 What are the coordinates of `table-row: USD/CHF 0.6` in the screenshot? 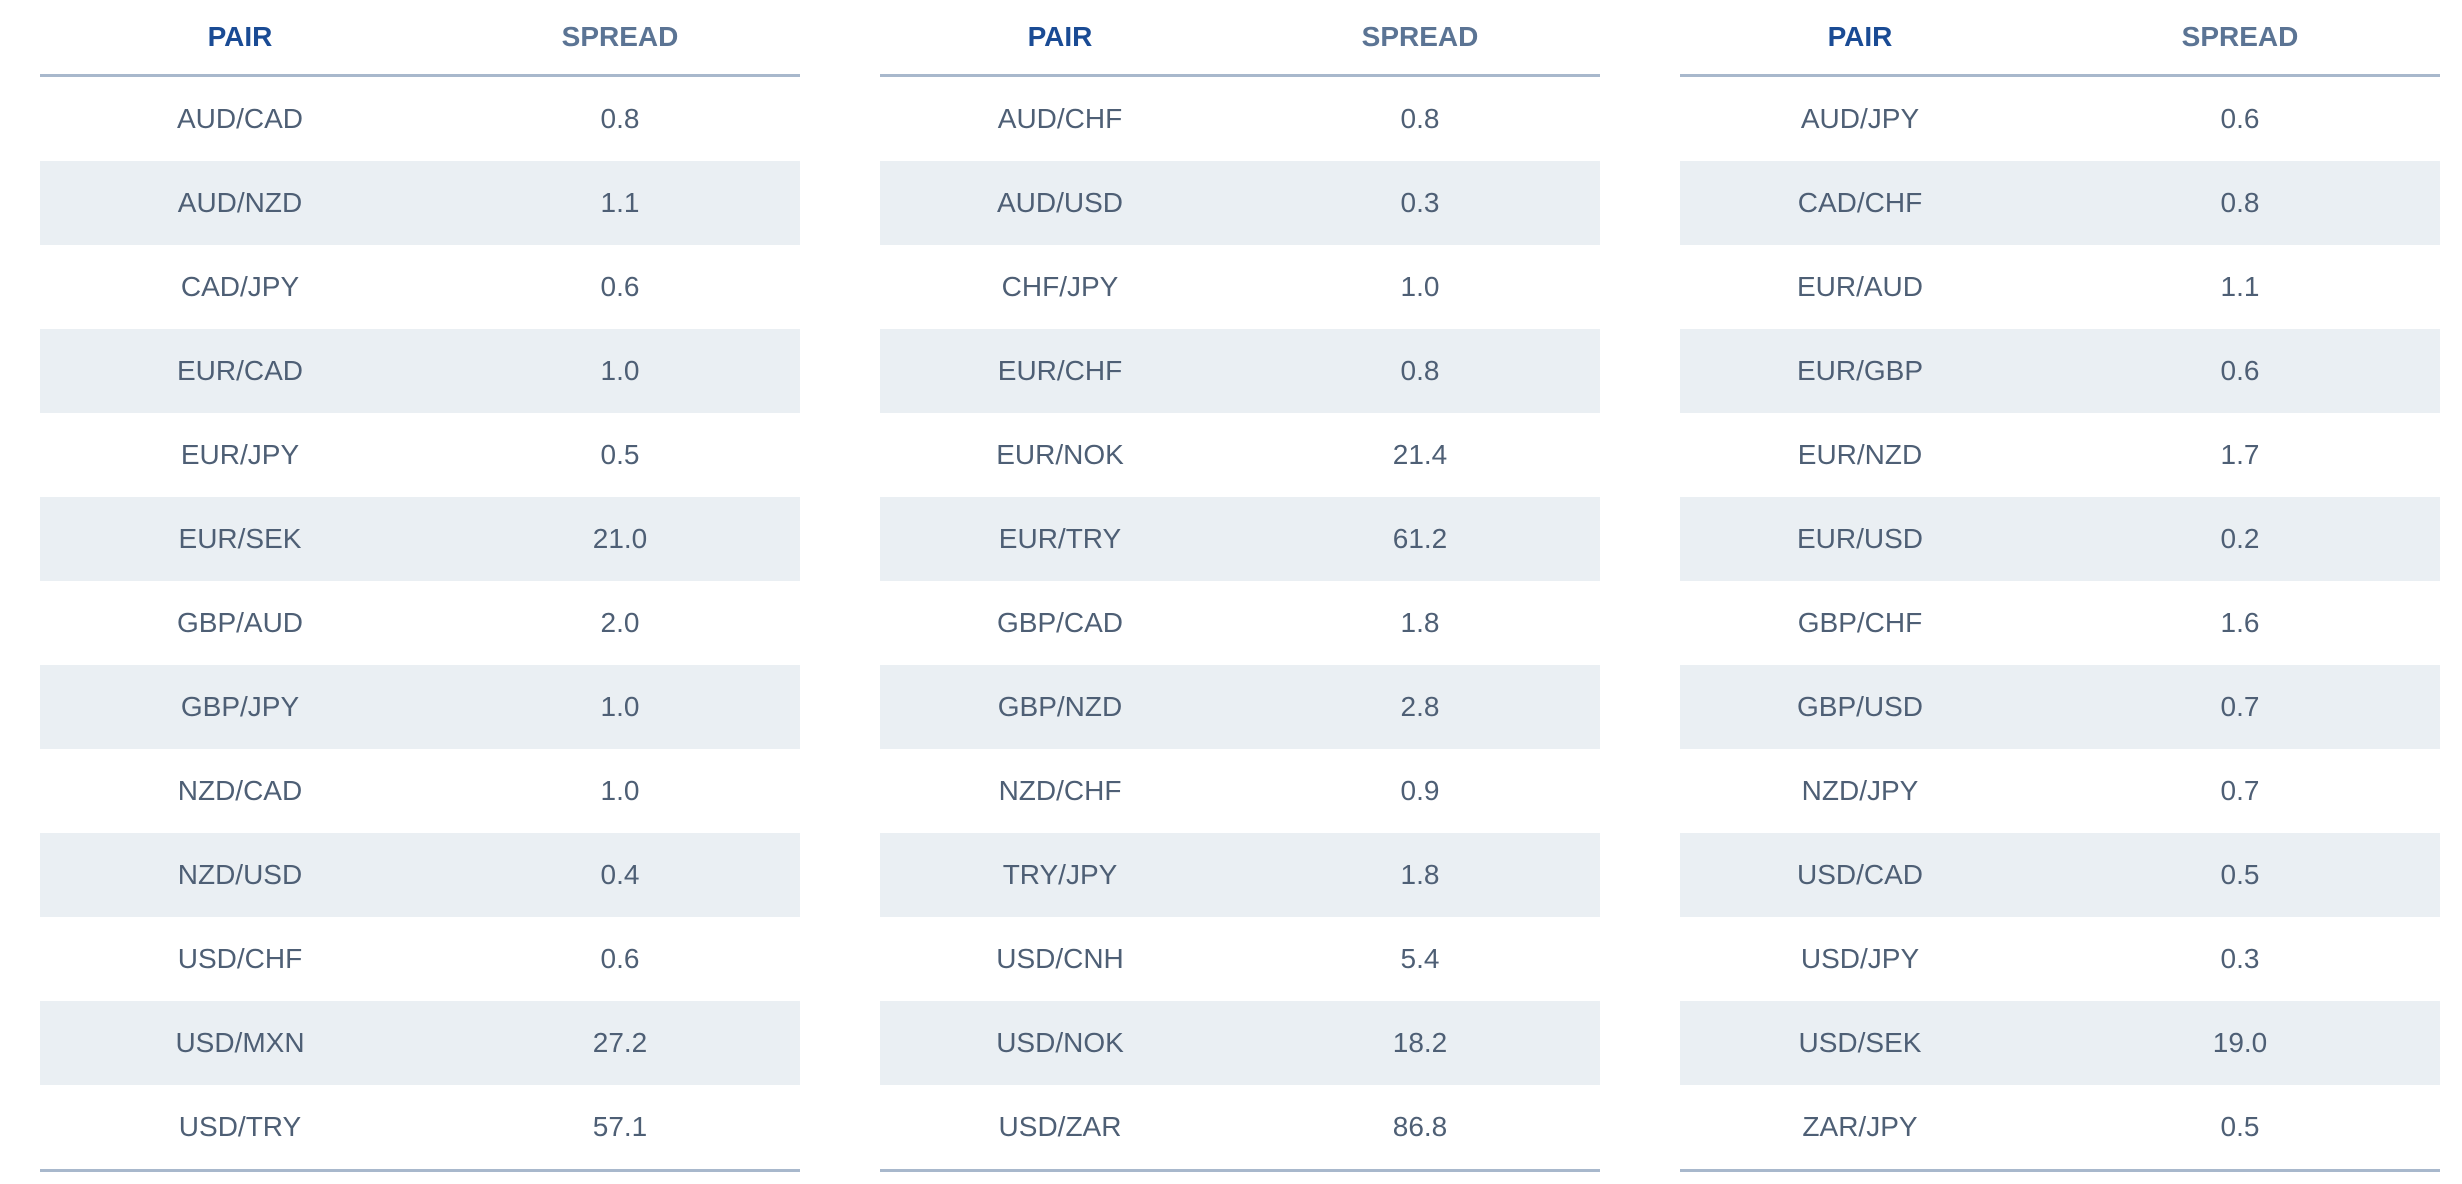 It's located at (420, 959).